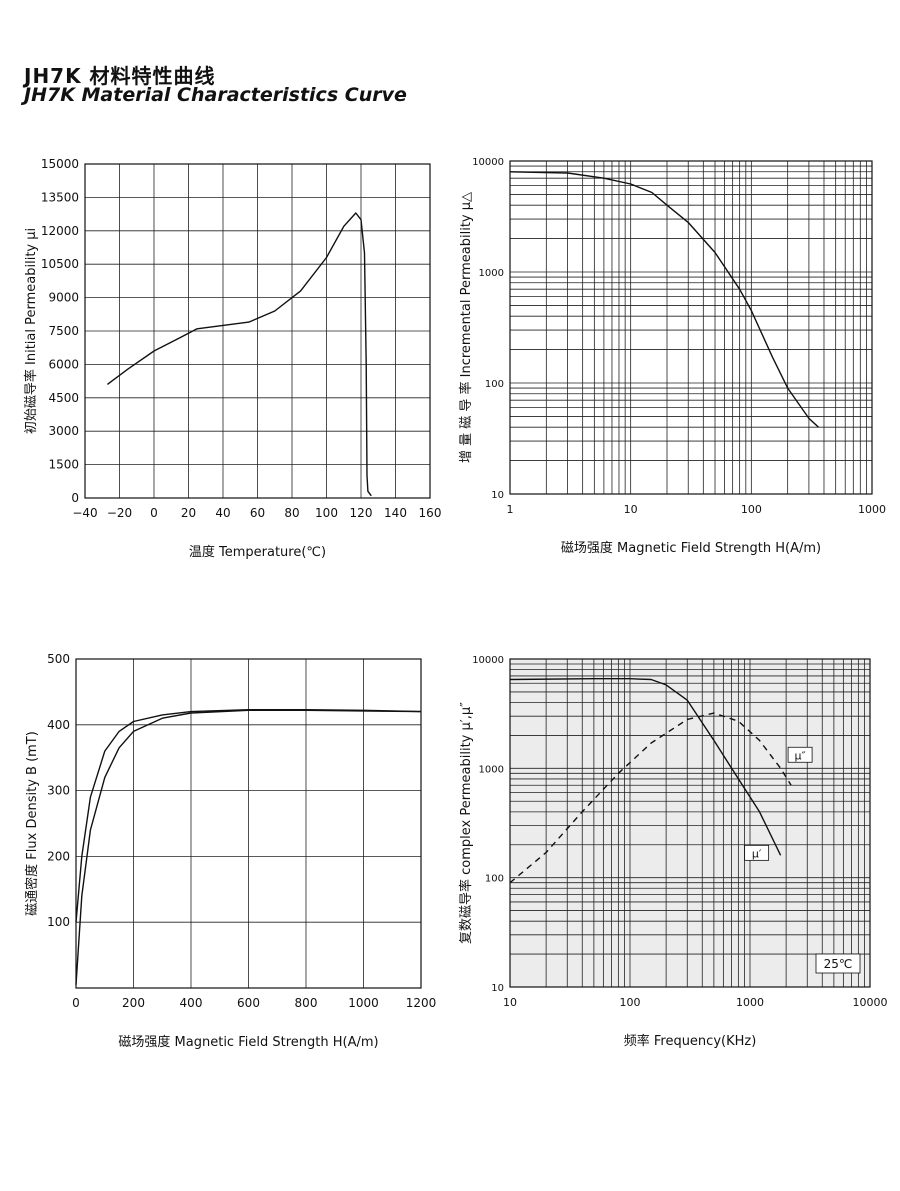 The image size is (900, 1191). Describe the element at coordinates (421, 1003) in the screenshot. I see `x-tick-label: 1200` at that location.